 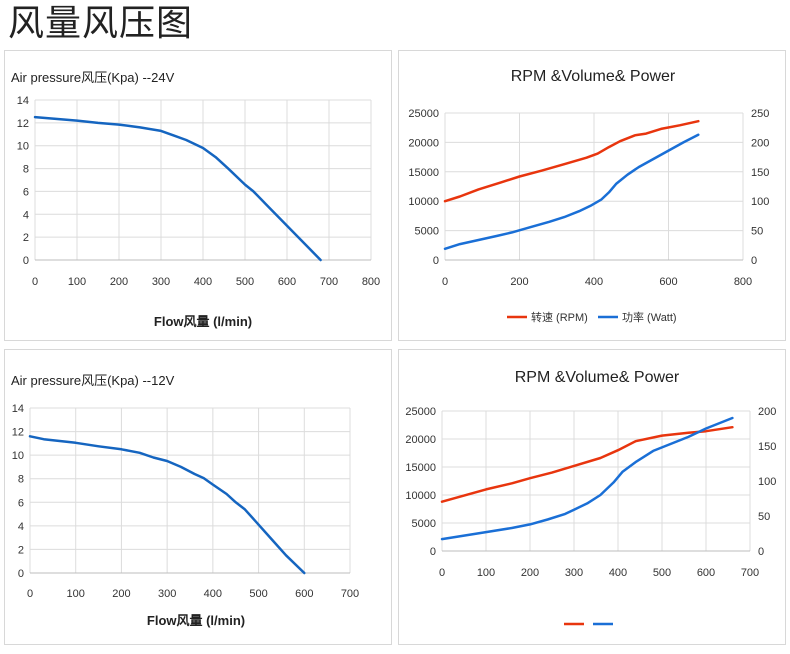 I want to click on chart-title: Air pressure风压(Kpa) --12V, so click(x=93, y=380).